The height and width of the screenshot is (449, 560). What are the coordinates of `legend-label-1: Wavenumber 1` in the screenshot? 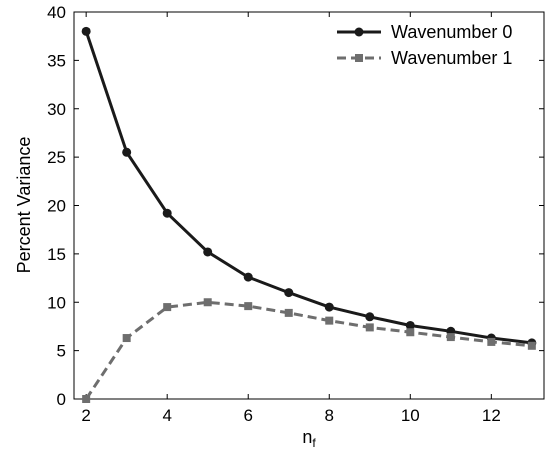 It's located at (451, 58).